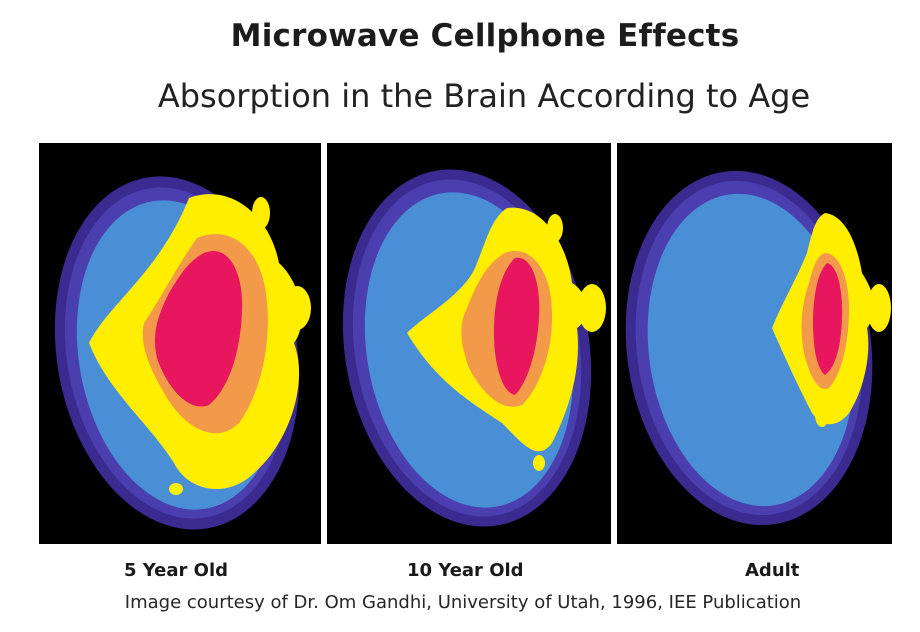  Describe the element at coordinates (465, 570) in the screenshot. I see `panel-label-10-year-old: 10 Year Old` at that location.